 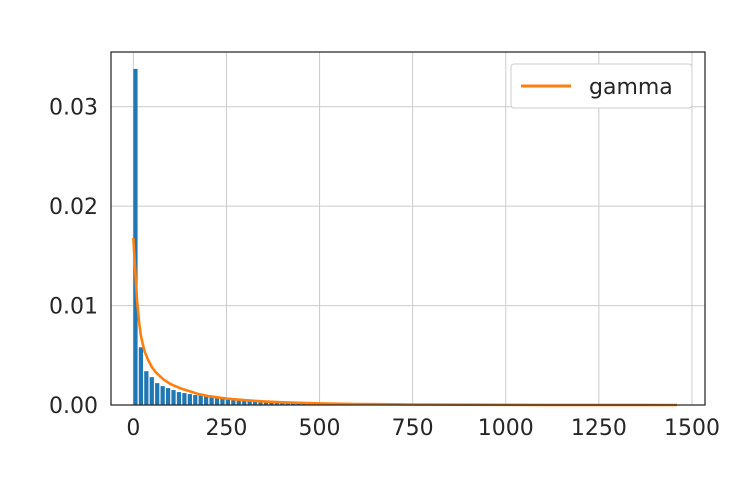 I want to click on y-tick-label: 0.00, so click(x=73, y=406).